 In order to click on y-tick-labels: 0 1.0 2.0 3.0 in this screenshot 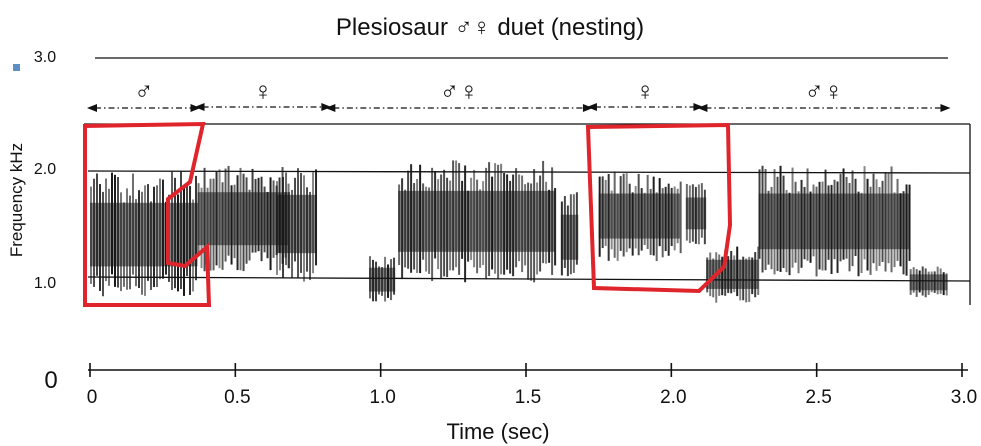, I will do `click(46, 221)`.